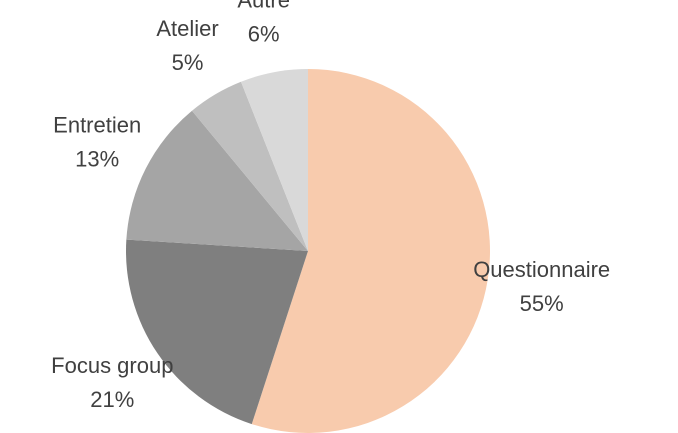 The height and width of the screenshot is (433, 678). I want to click on slice-value-label: 6%, so click(264, 33).